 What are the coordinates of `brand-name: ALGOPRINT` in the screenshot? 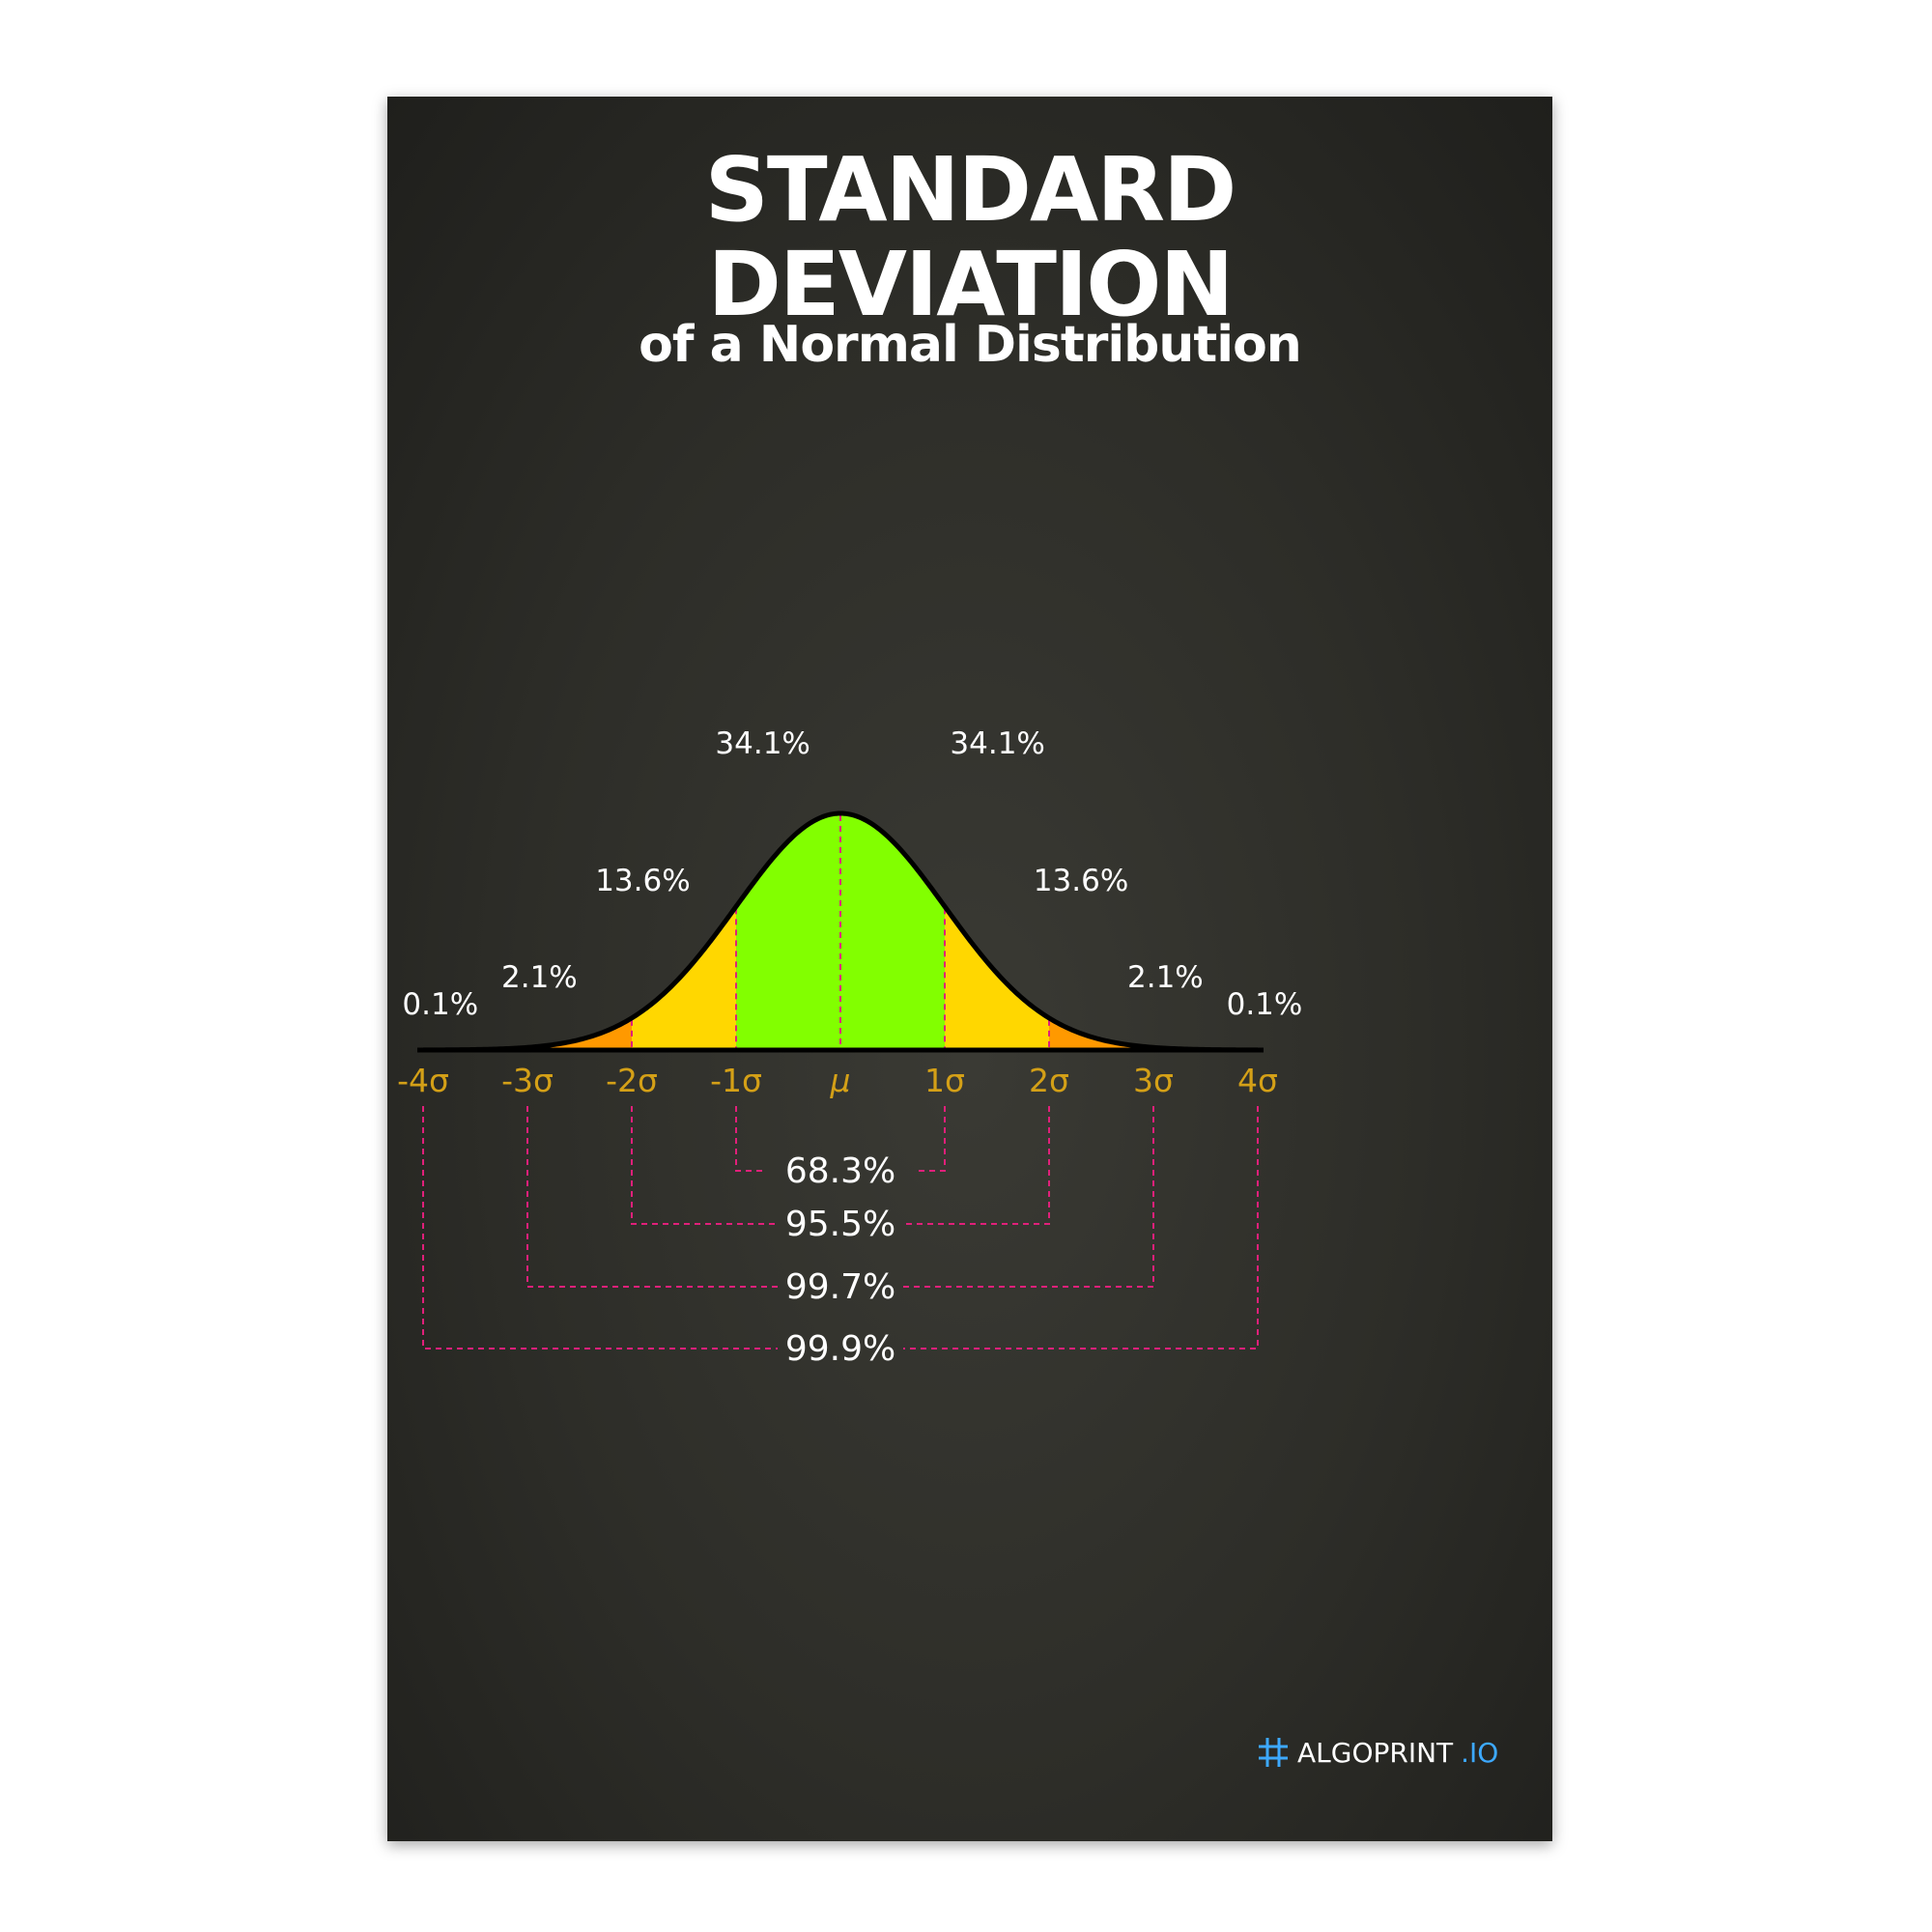 It's located at (1375, 1752).